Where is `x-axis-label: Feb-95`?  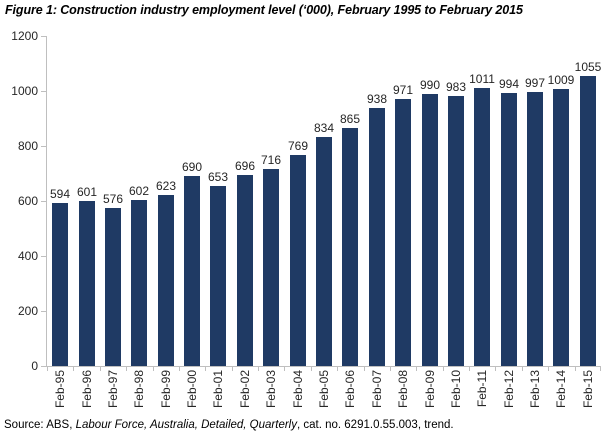
x-axis-label: Feb-95 is located at coordinates (60, 389).